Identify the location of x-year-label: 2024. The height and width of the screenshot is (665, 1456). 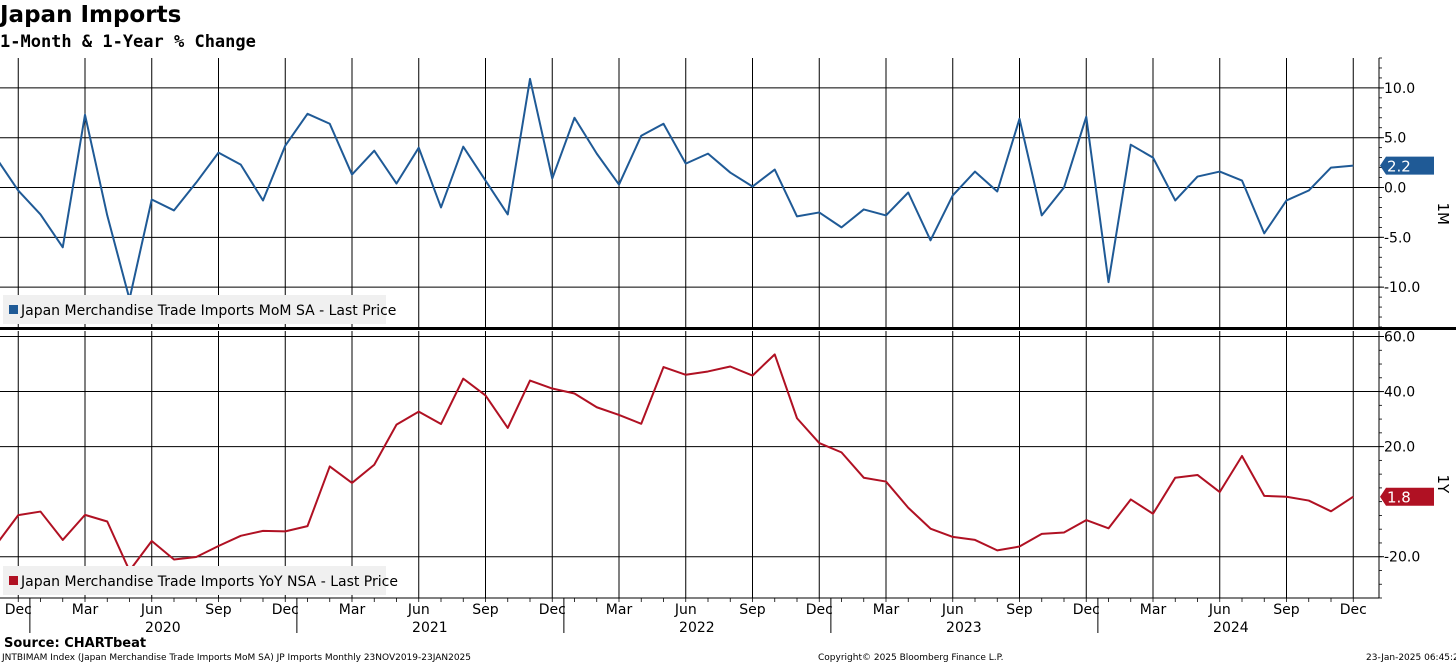
(1231, 628).